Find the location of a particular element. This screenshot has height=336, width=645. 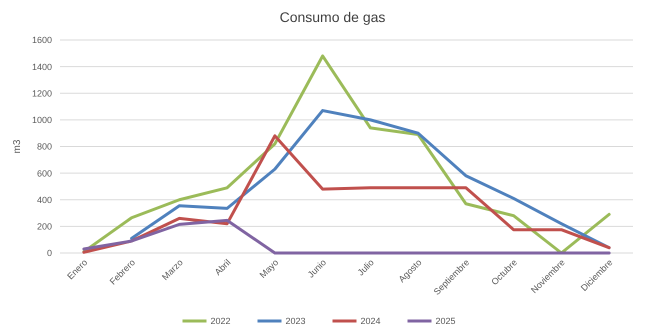

y-tick-label: 1200 is located at coordinates (42, 93).